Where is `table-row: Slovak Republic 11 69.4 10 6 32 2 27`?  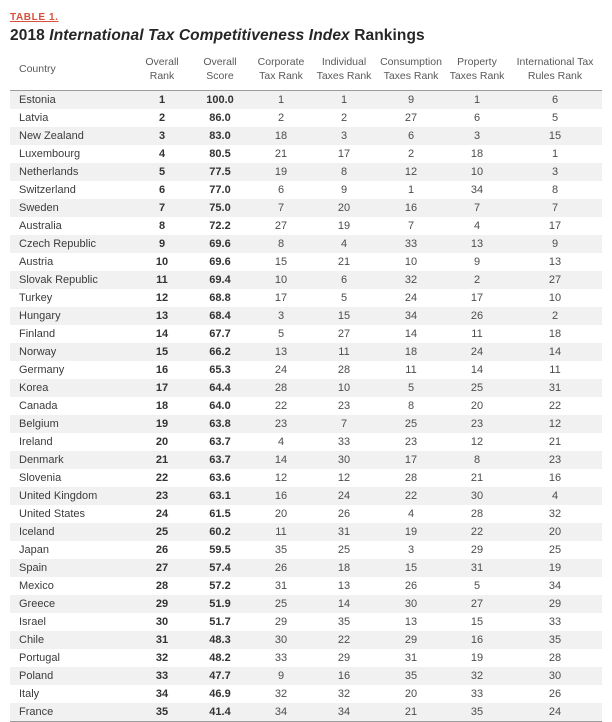 table-row: Slovak Republic 11 69.4 10 6 32 2 27 is located at coordinates (306, 280).